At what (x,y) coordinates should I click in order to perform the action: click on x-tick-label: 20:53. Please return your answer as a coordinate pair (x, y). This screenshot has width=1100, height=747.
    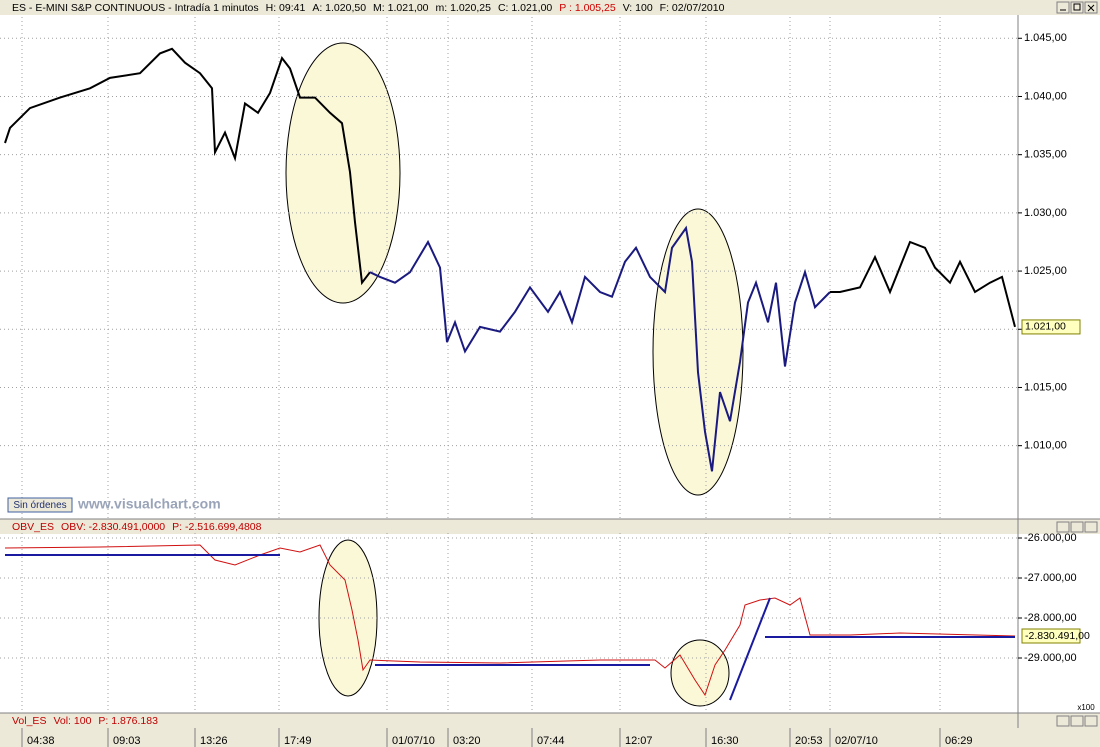
    Looking at the image, I should click on (809, 741).